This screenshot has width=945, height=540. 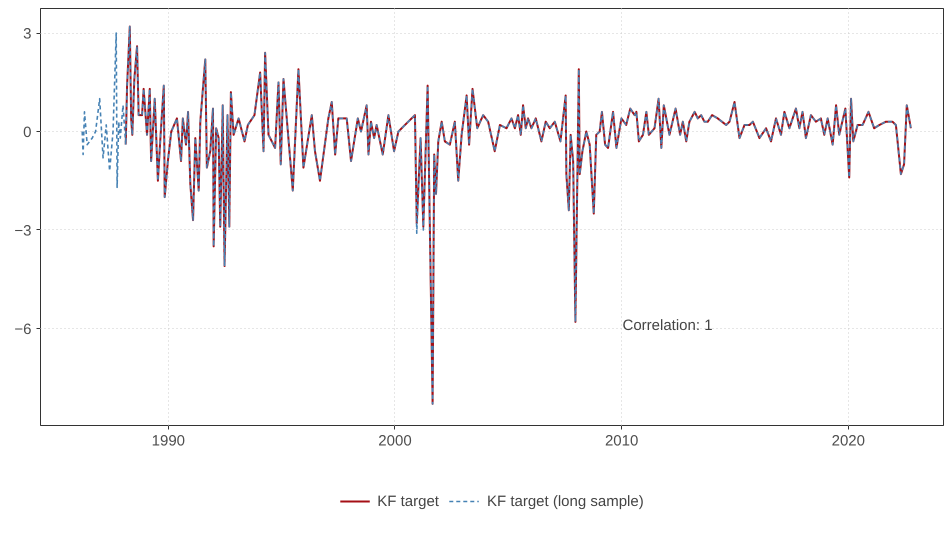 What do you see at coordinates (169, 441) in the screenshot?
I see `x-tick-label: 1990` at bounding box center [169, 441].